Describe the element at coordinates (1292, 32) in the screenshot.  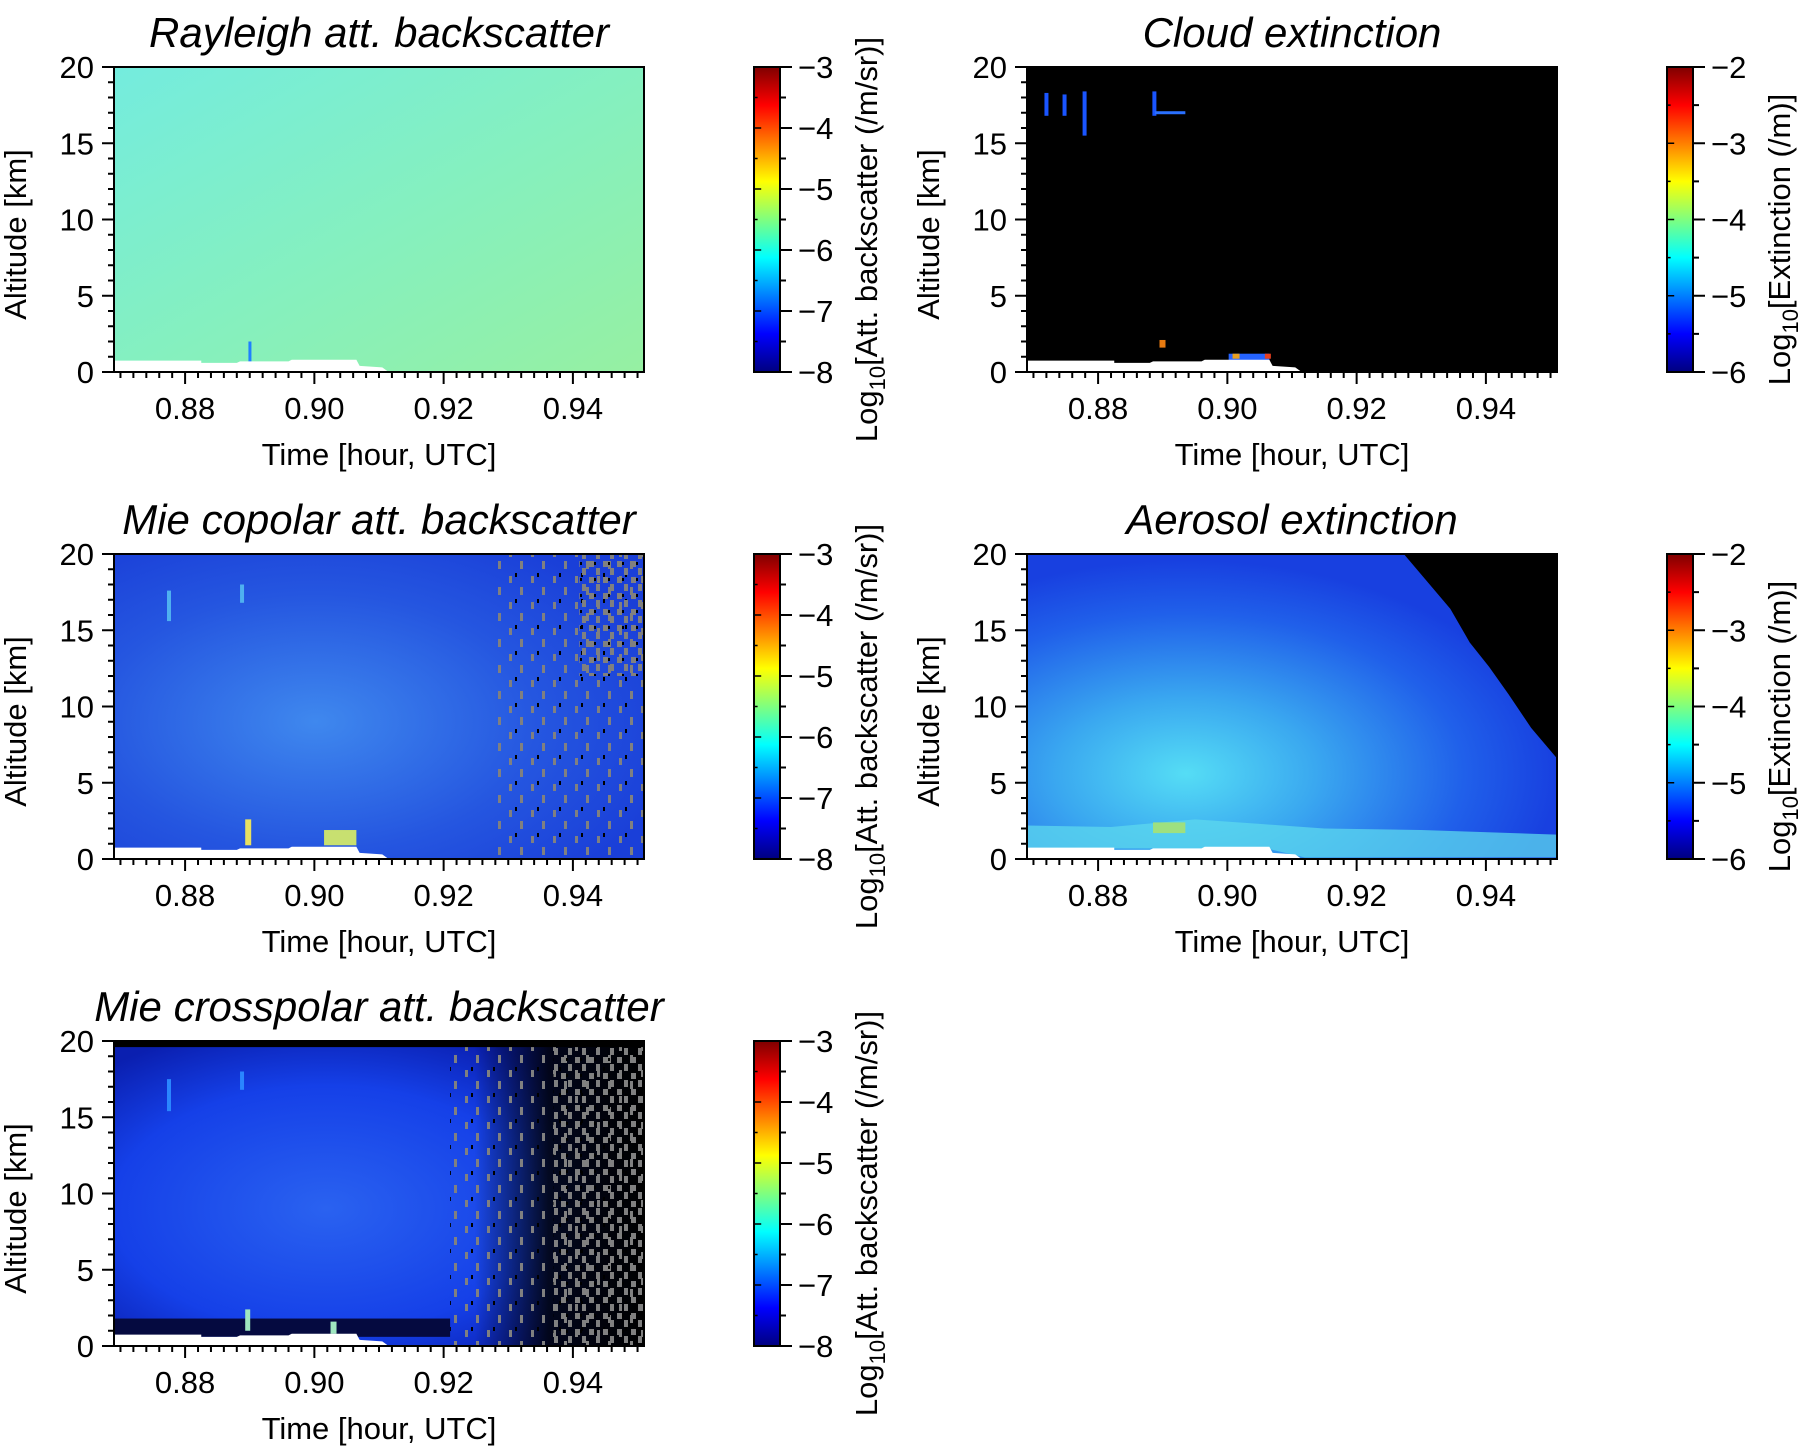
I see `panel-title: Cloud extinction` at that location.